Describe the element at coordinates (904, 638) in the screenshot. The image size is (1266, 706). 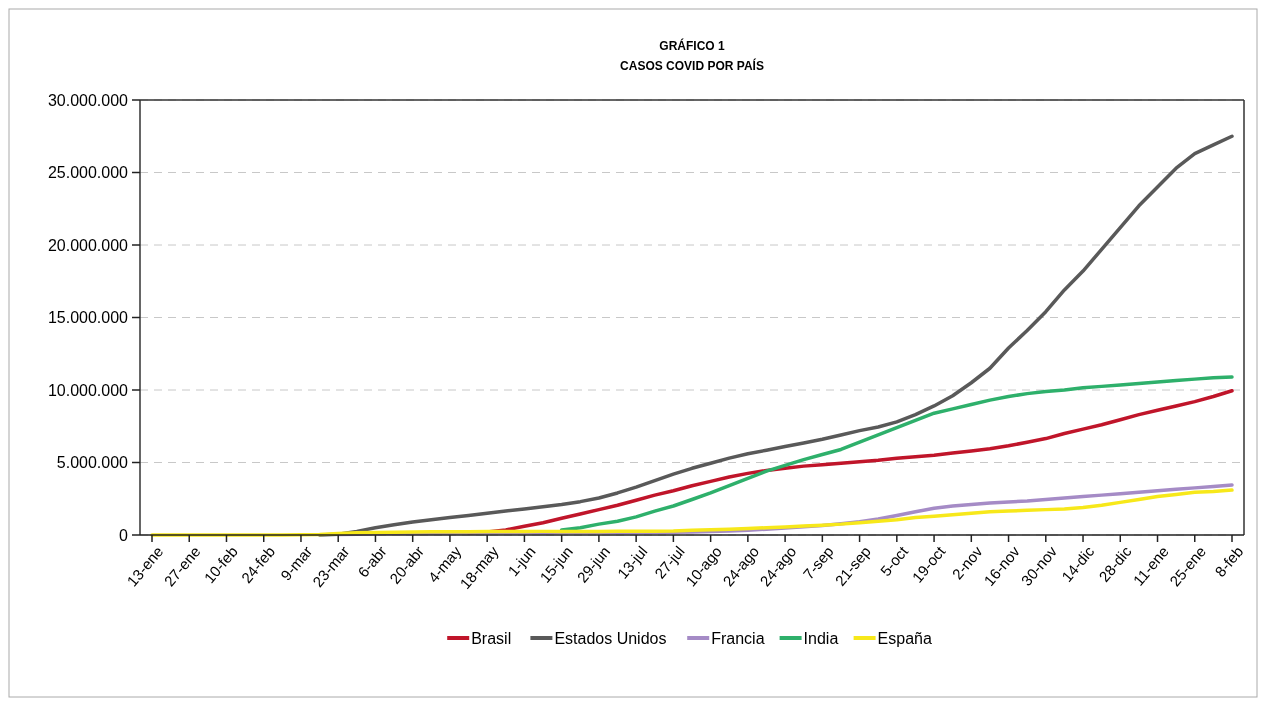
I see `legend-label: España` at that location.